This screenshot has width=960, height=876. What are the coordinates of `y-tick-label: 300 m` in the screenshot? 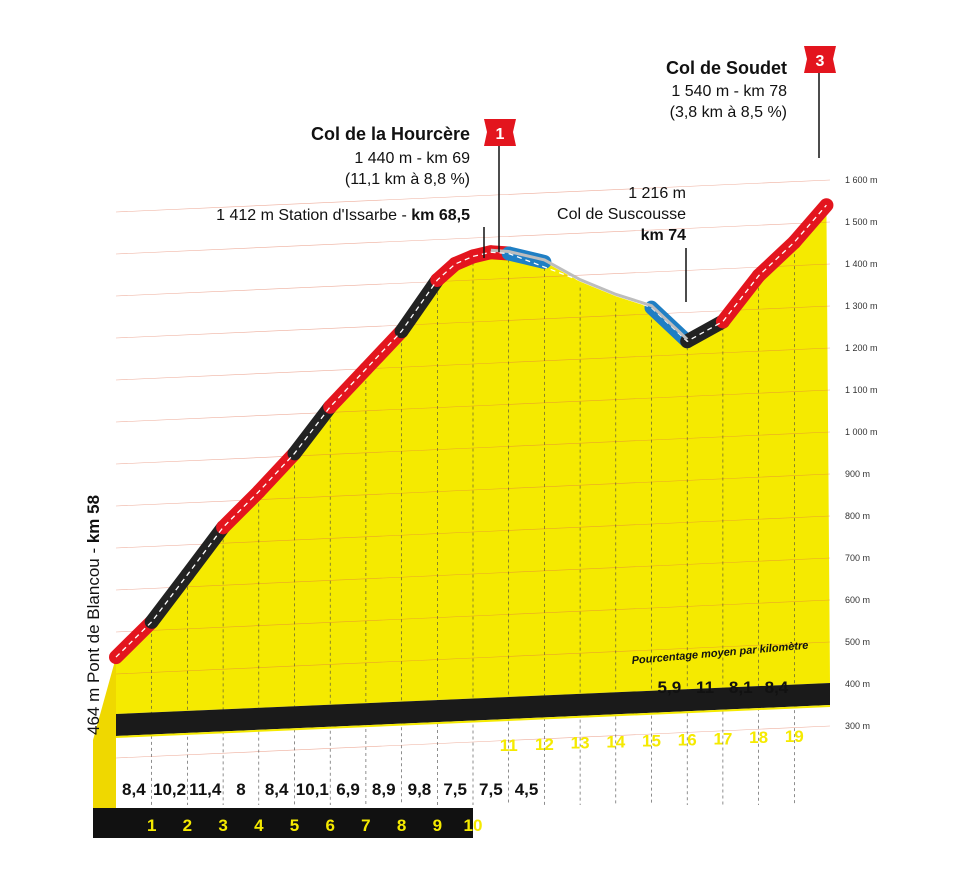 It's located at (857, 726).